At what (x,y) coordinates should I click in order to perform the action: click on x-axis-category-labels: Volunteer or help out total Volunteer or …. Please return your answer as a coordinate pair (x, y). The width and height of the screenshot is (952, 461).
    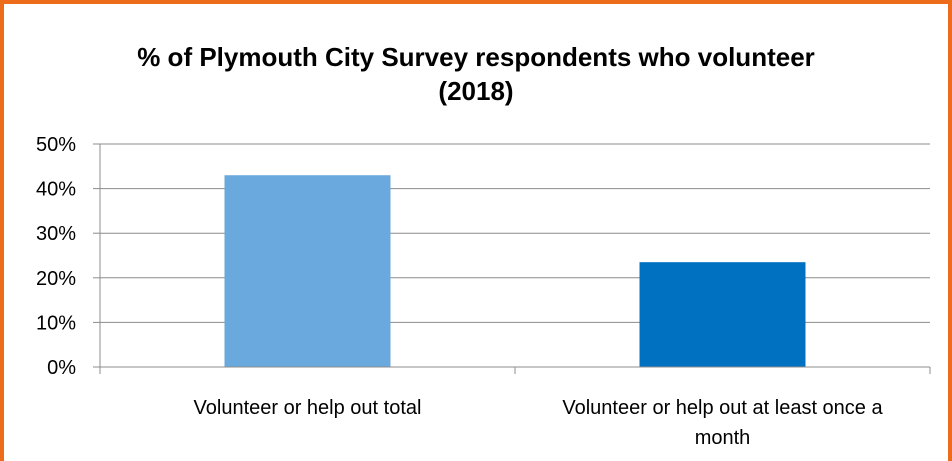
    Looking at the image, I should click on (539, 423).